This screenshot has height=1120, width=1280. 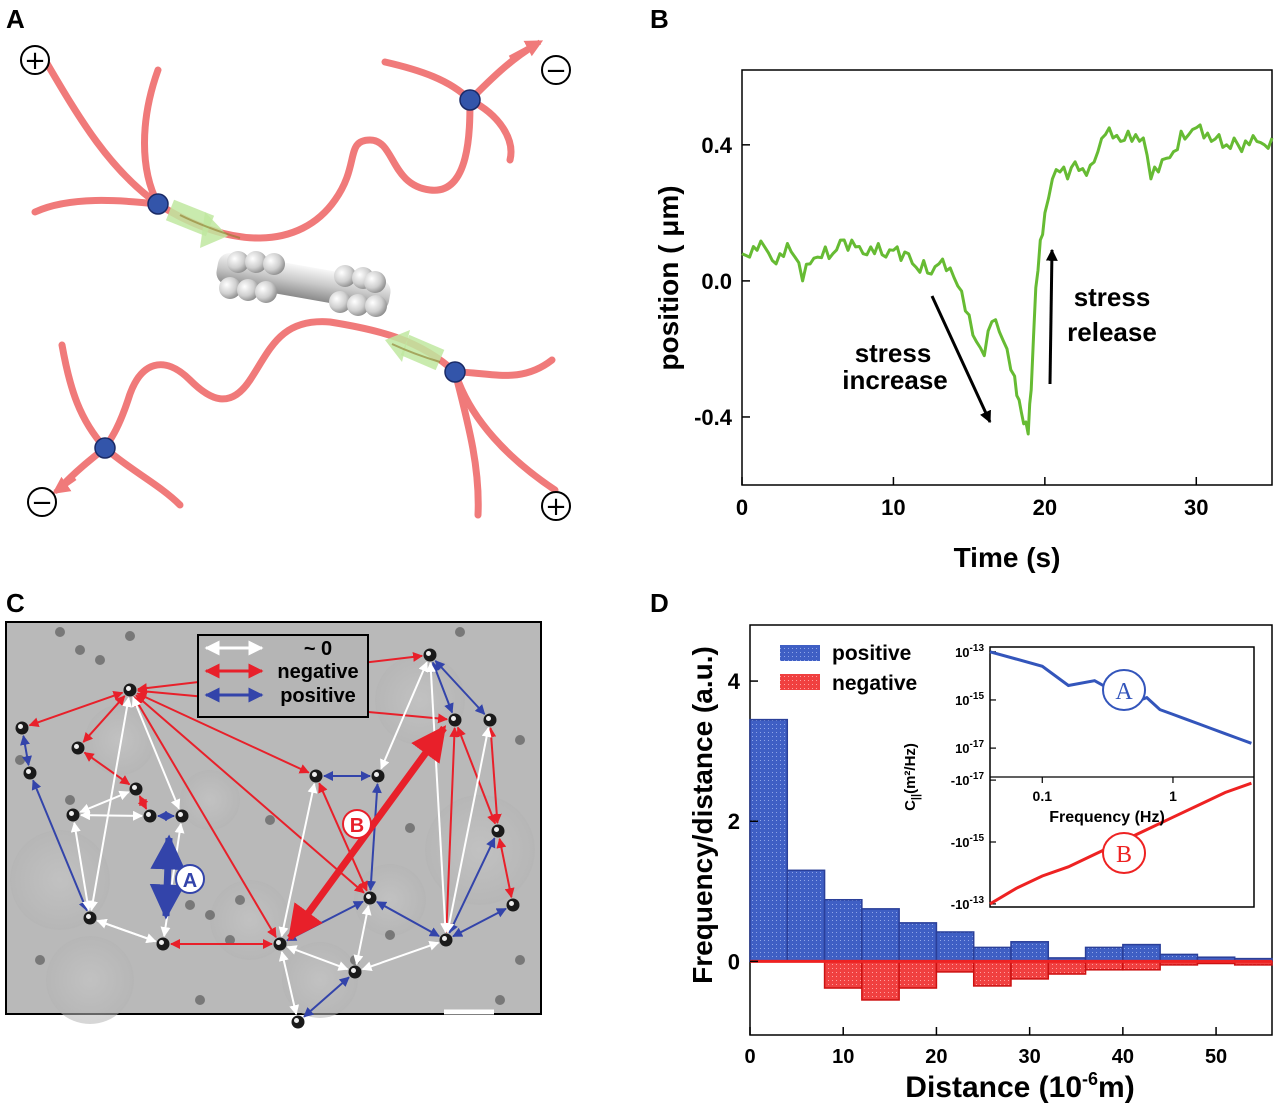 I want to click on pair-a-arrow, so click(x=167, y=877).